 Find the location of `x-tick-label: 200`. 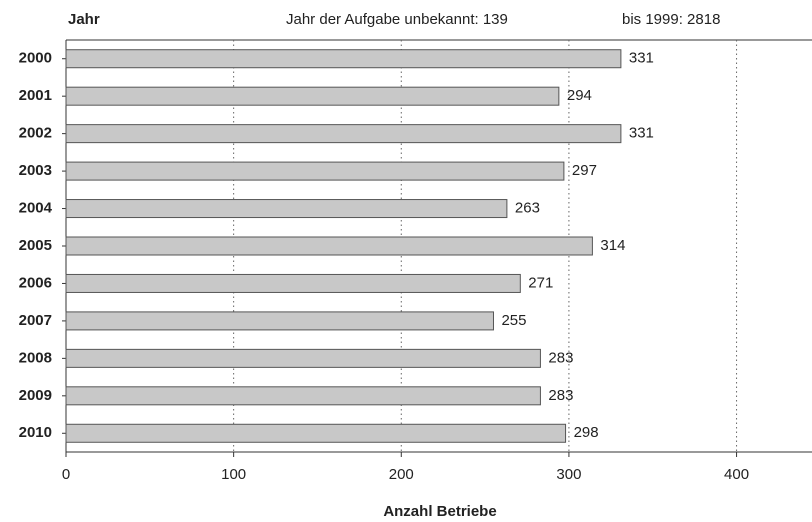

x-tick-label: 200 is located at coordinates (401, 474).